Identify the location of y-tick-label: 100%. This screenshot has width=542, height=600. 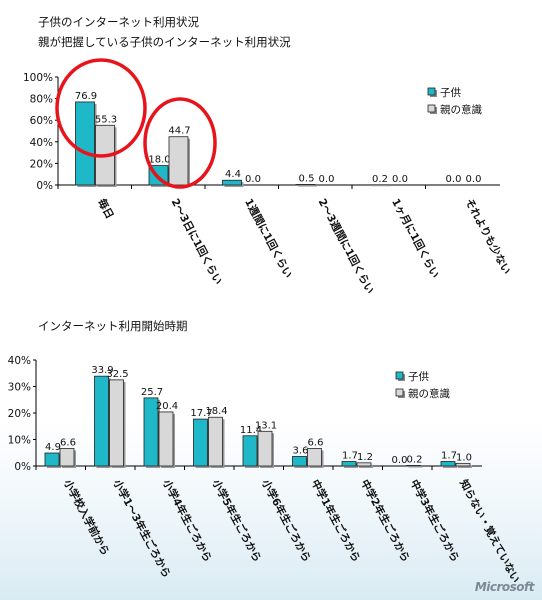
(38, 78).